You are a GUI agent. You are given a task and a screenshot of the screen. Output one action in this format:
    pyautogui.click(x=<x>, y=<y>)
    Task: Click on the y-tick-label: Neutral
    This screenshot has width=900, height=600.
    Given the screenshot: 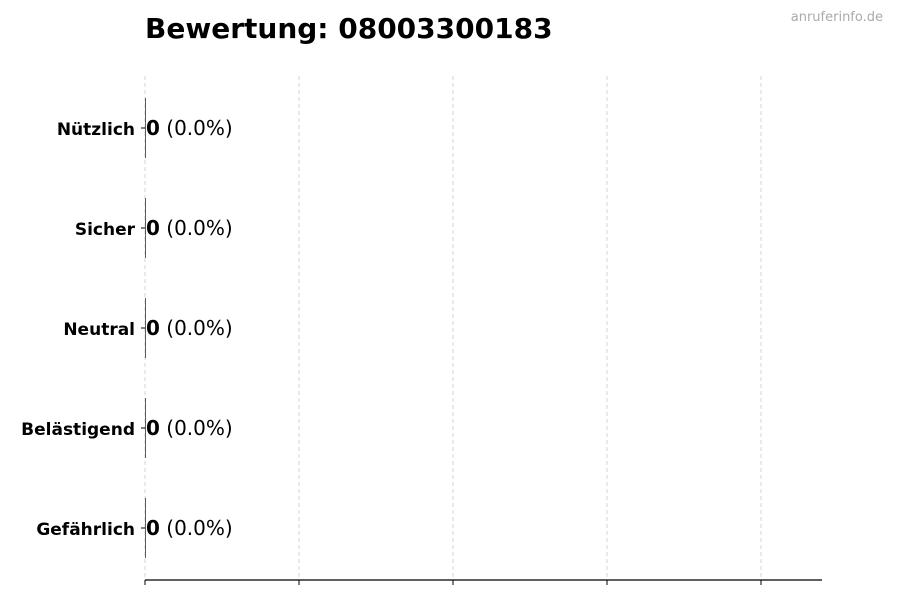 What is the action you would take?
    pyautogui.click(x=99, y=330)
    